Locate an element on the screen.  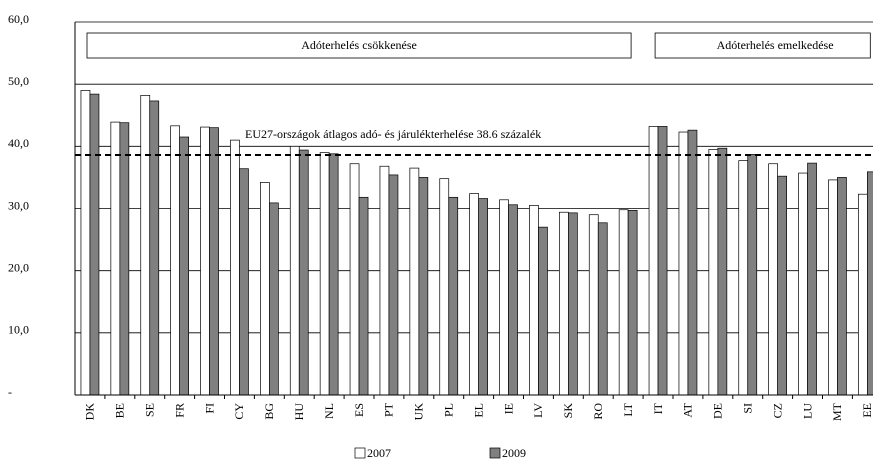
x-tick-label: PT is located at coordinates (389, 409).